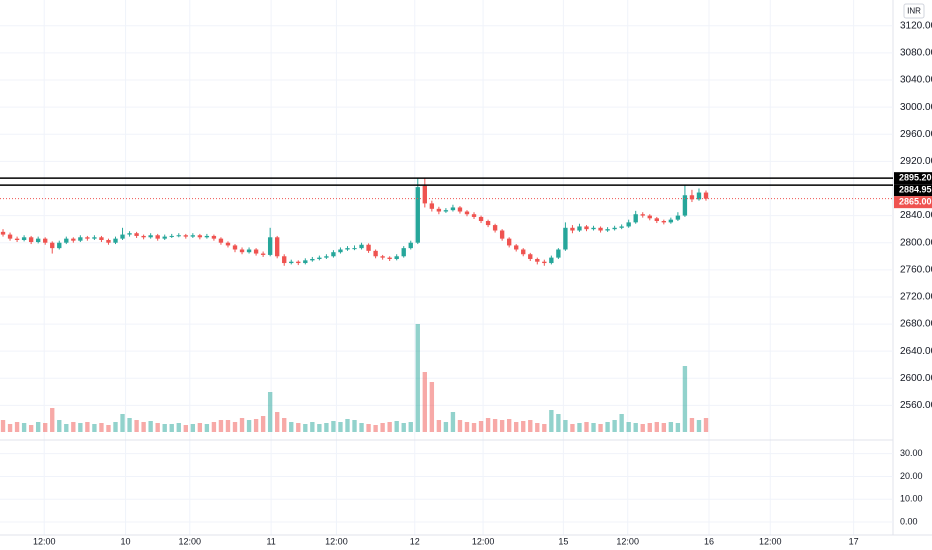 This screenshot has height=550, width=932. I want to click on x-tick-label: 11, so click(270, 541).